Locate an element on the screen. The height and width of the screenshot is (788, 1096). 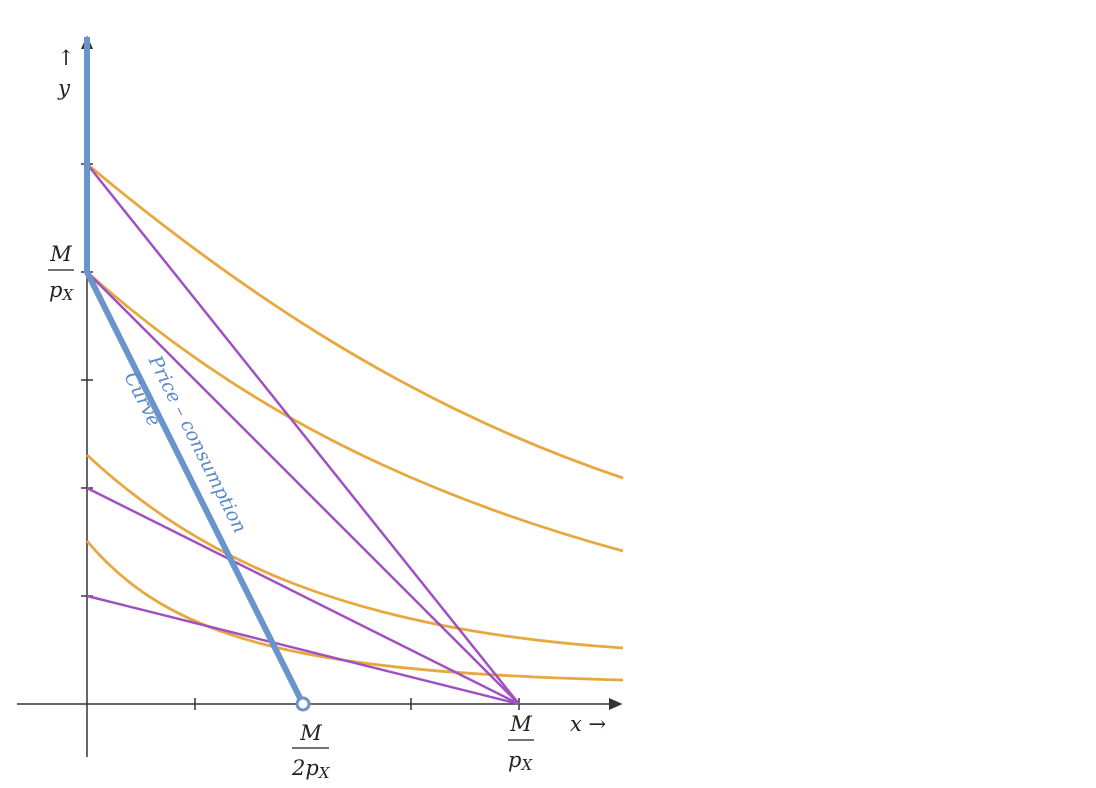
curve-label: Price – consumption is located at coordinates (197, 443).